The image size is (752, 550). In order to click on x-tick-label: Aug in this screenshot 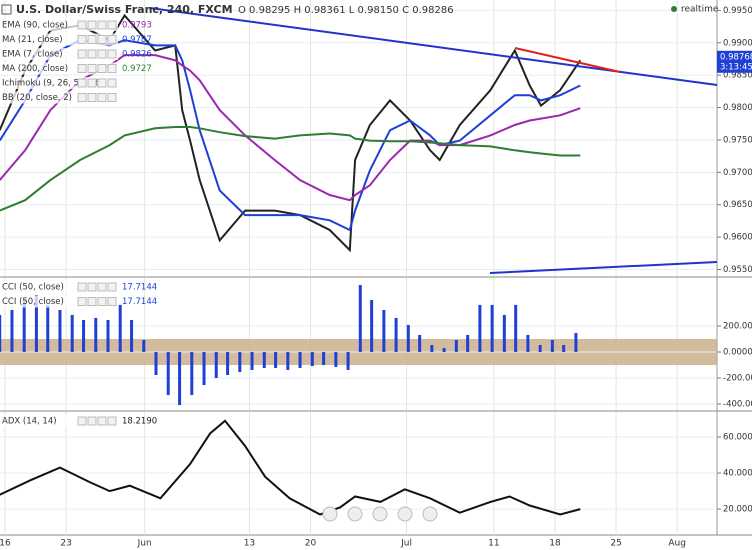, I will do `click(677, 544)`.